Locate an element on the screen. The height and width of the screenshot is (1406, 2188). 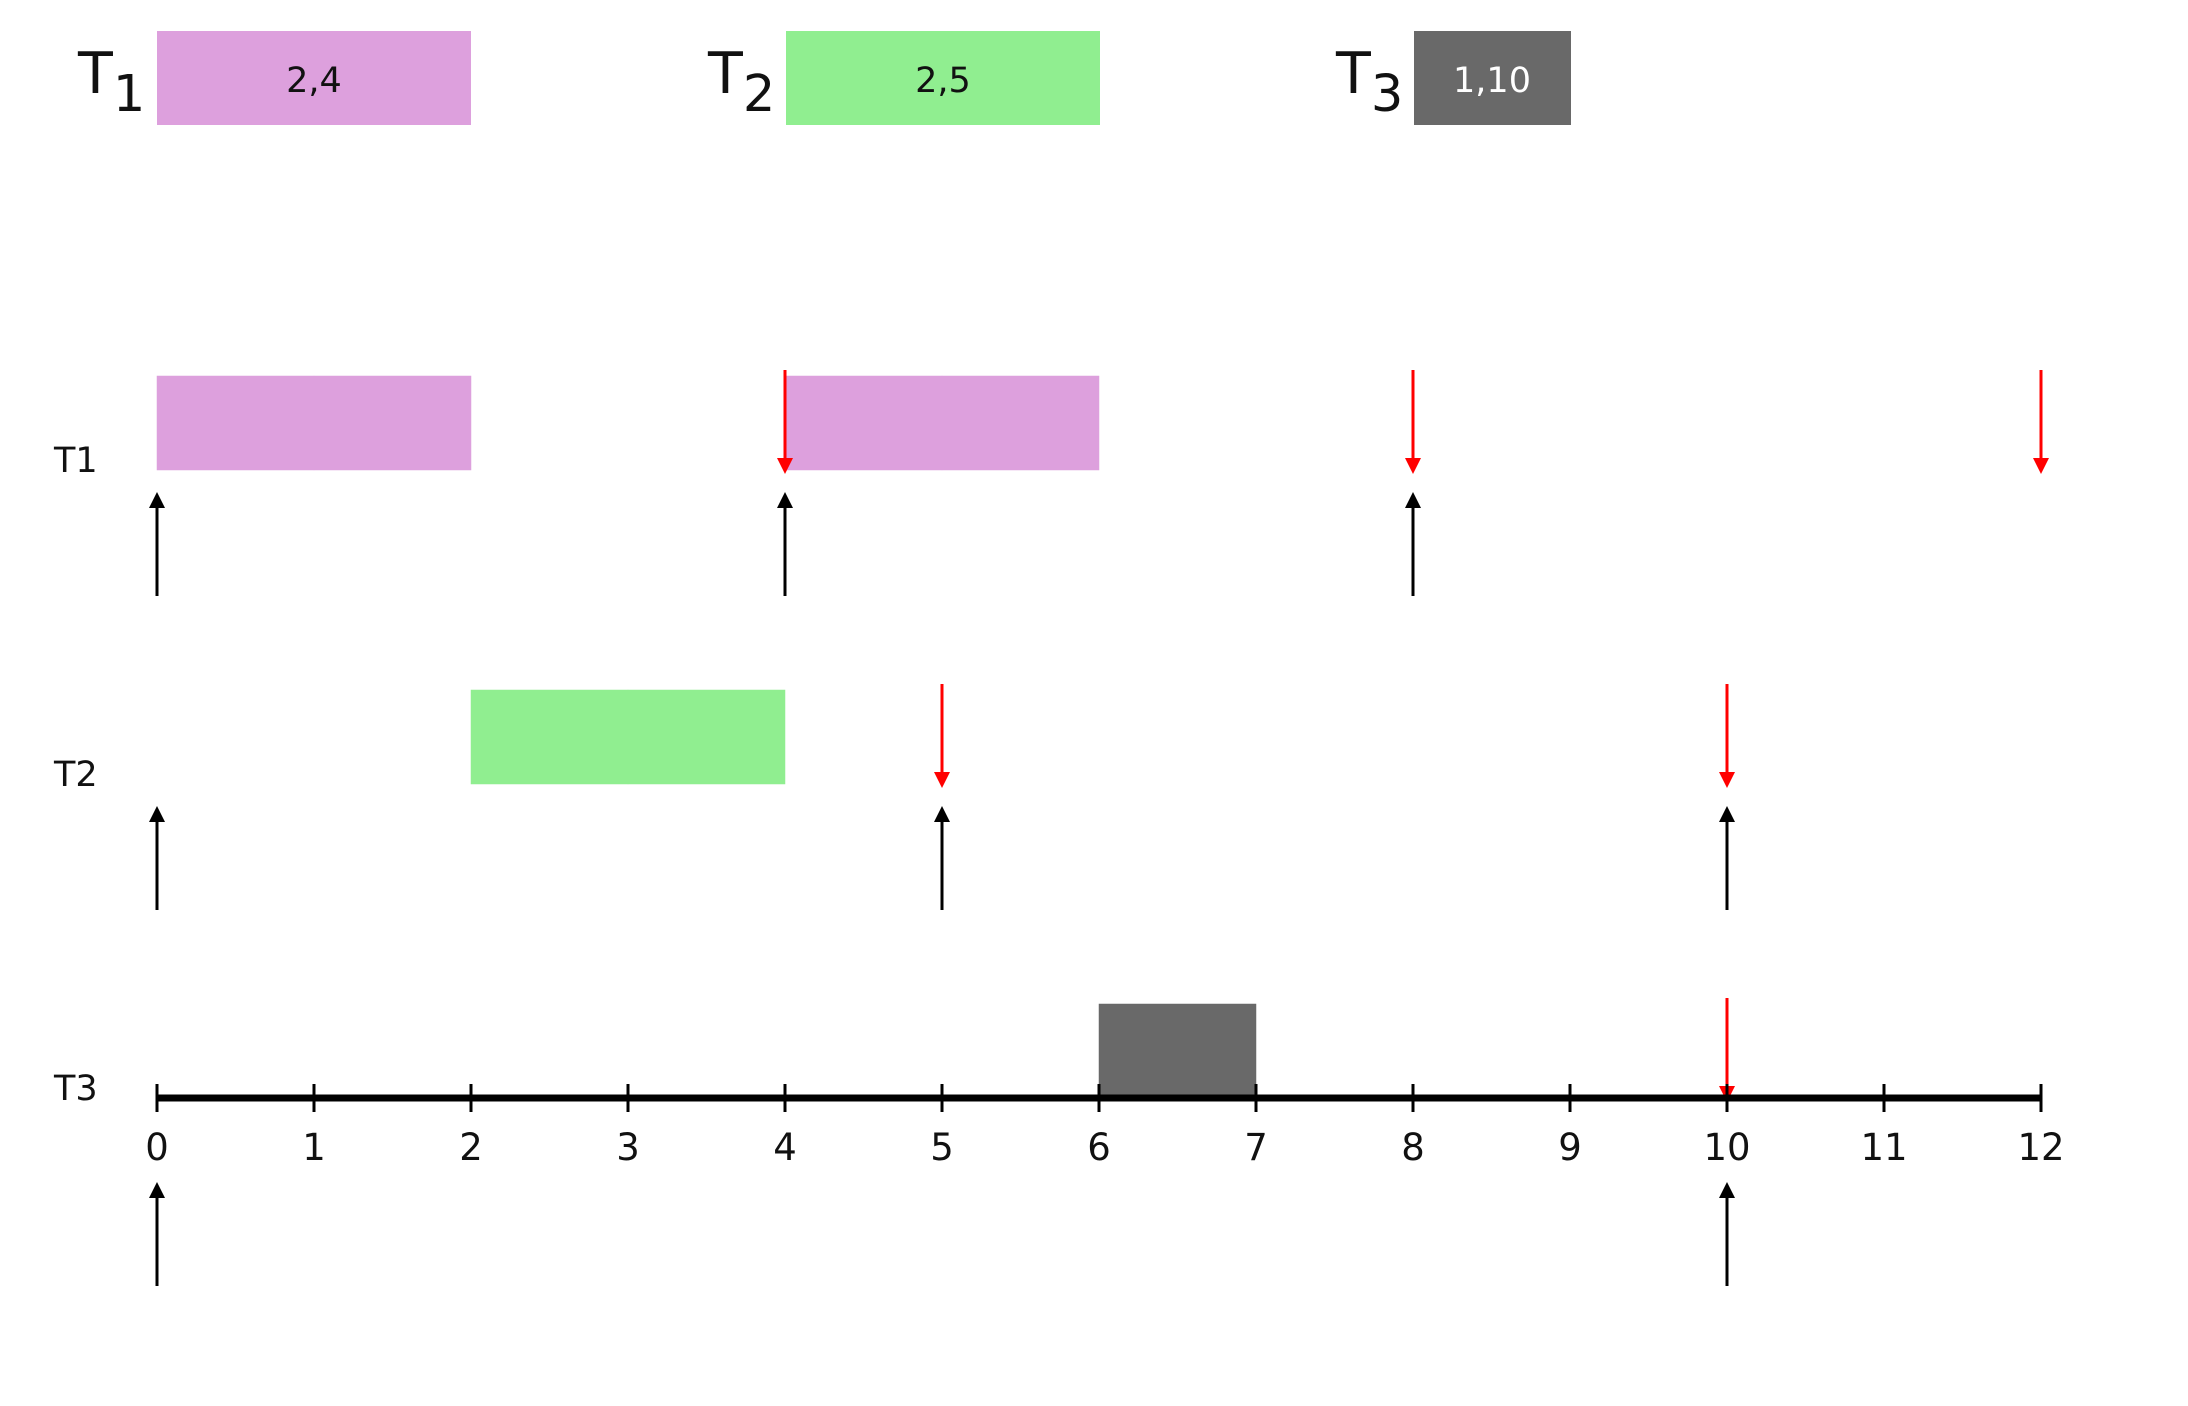
legend-item-t2: T2 2,5 is located at coordinates (903, 78).